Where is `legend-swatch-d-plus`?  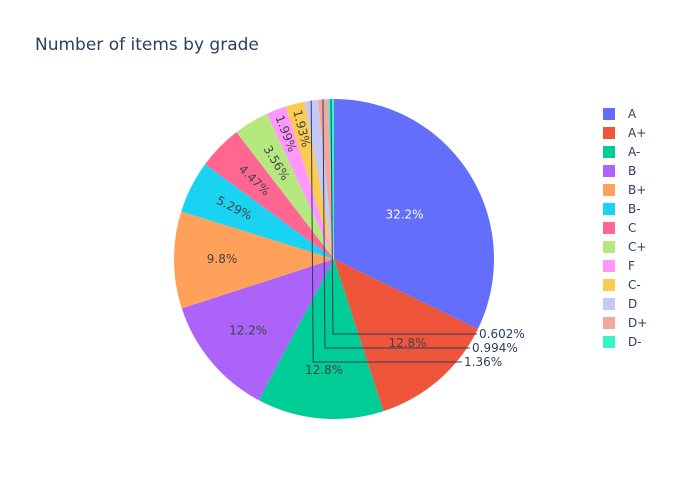
legend-swatch-d-plus is located at coordinates (609, 323).